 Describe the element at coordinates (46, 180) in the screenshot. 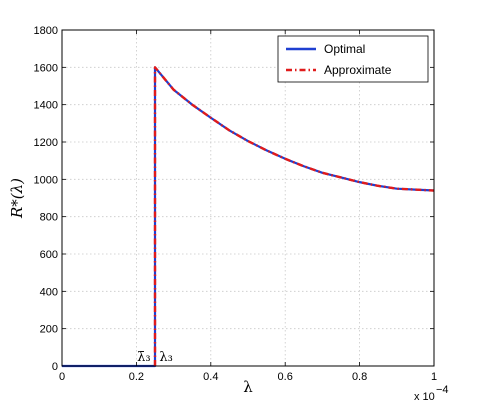

I see `y-tick-label: 1000` at that location.